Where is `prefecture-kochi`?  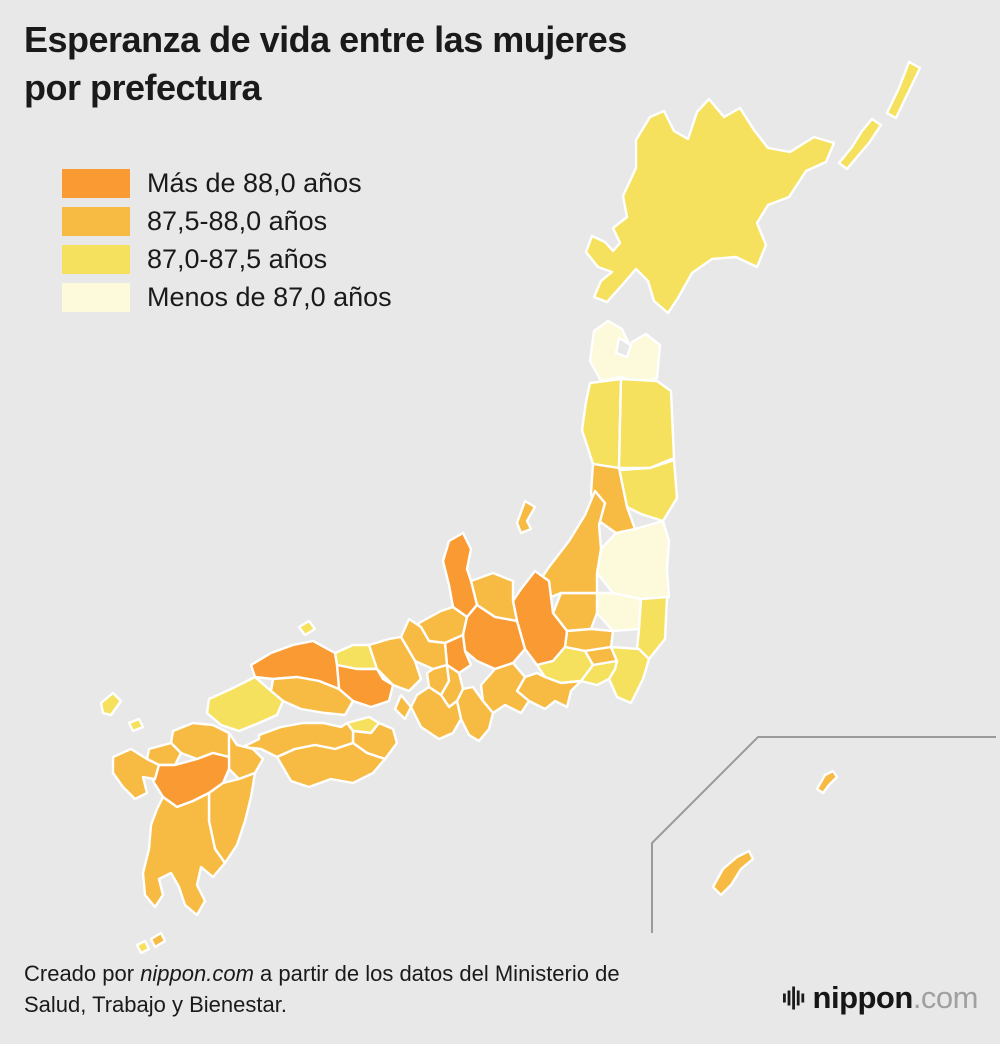
prefecture-kochi is located at coordinates (331, 765).